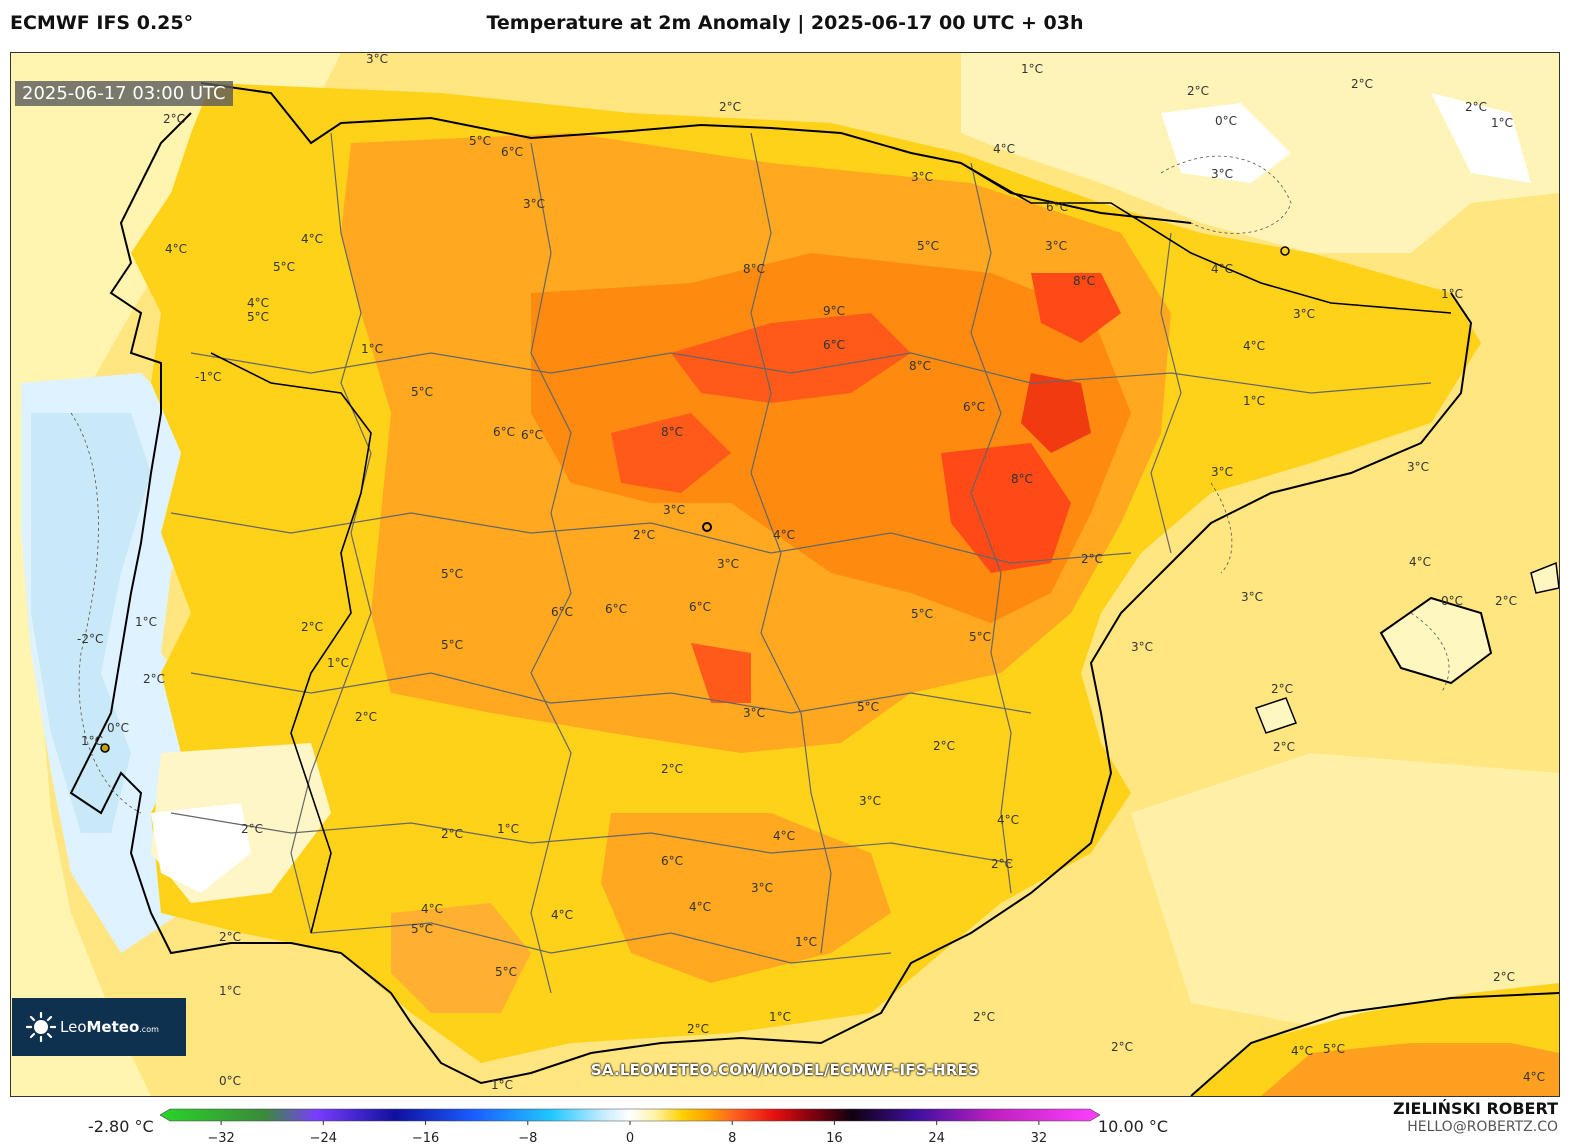 The width and height of the screenshot is (1570, 1148). I want to click on portugal-spain-border, so click(291, 643).